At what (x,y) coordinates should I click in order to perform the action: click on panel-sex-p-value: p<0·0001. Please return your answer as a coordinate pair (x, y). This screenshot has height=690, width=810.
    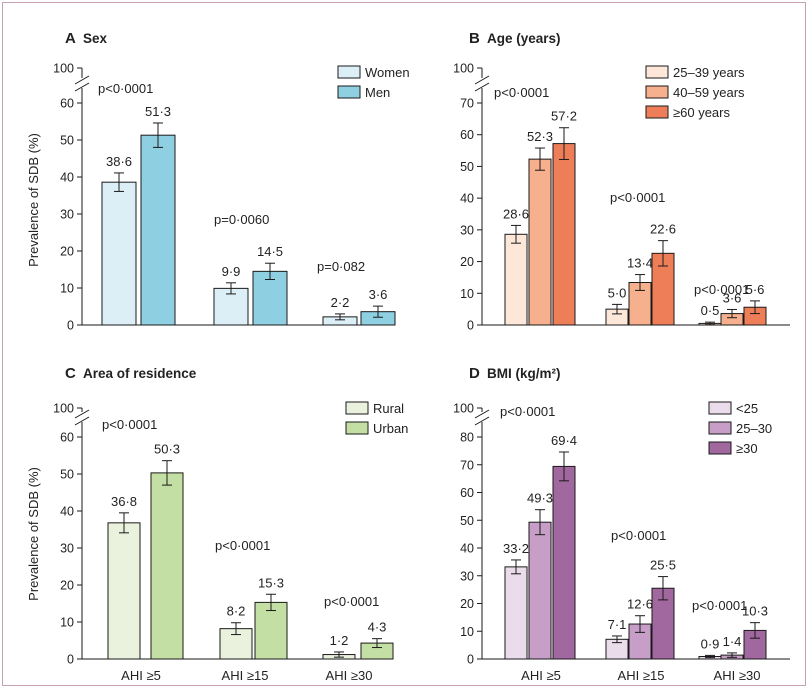
    Looking at the image, I should click on (125, 88).